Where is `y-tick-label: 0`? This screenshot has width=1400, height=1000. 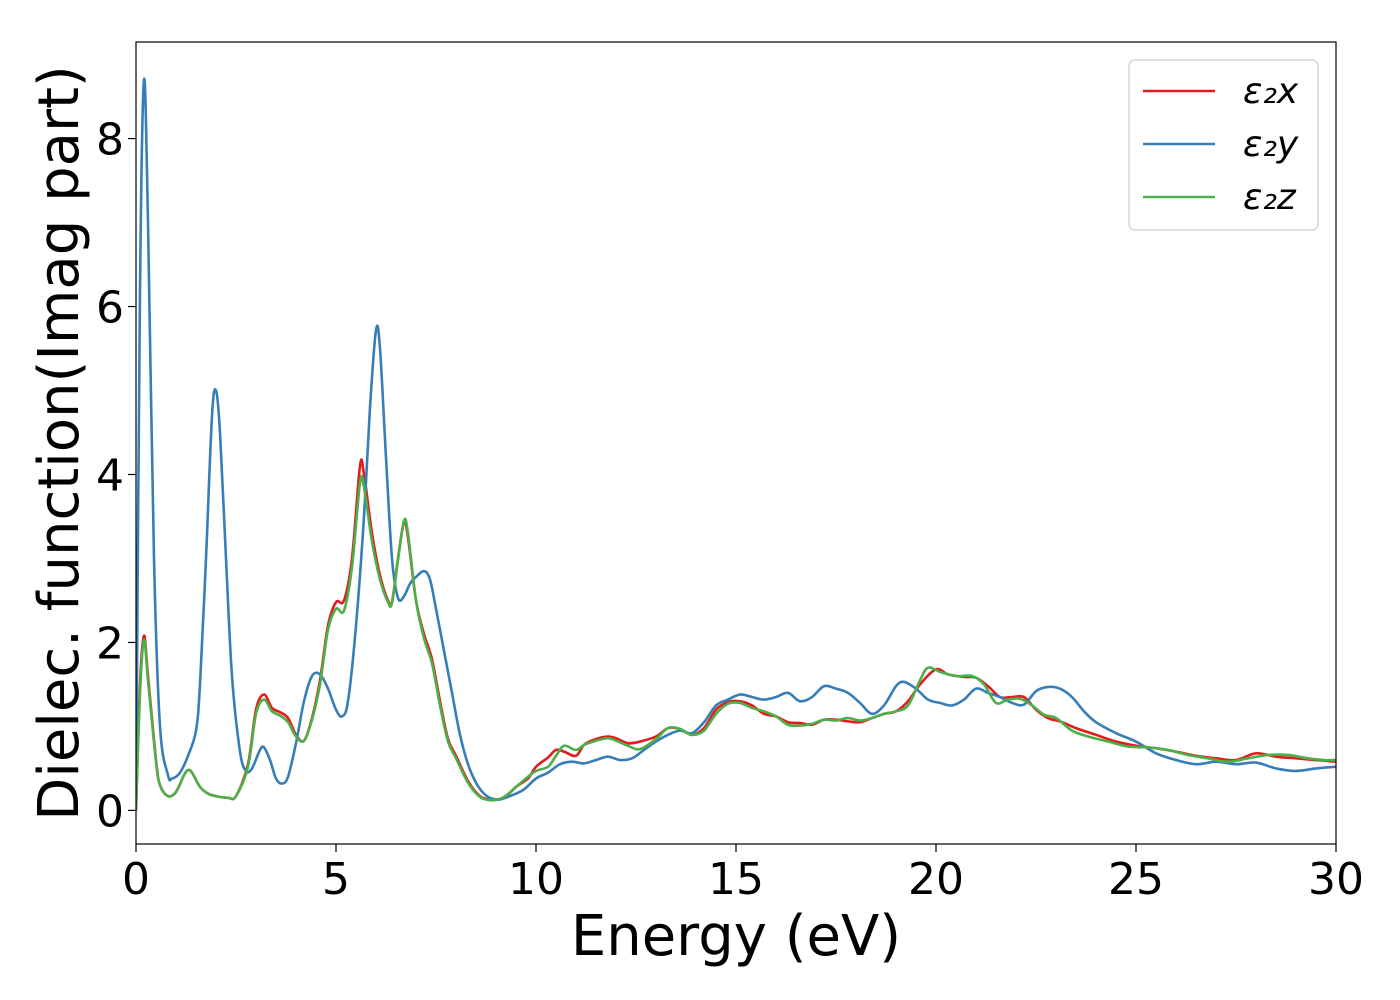 y-tick-label: 0 is located at coordinates (110, 811).